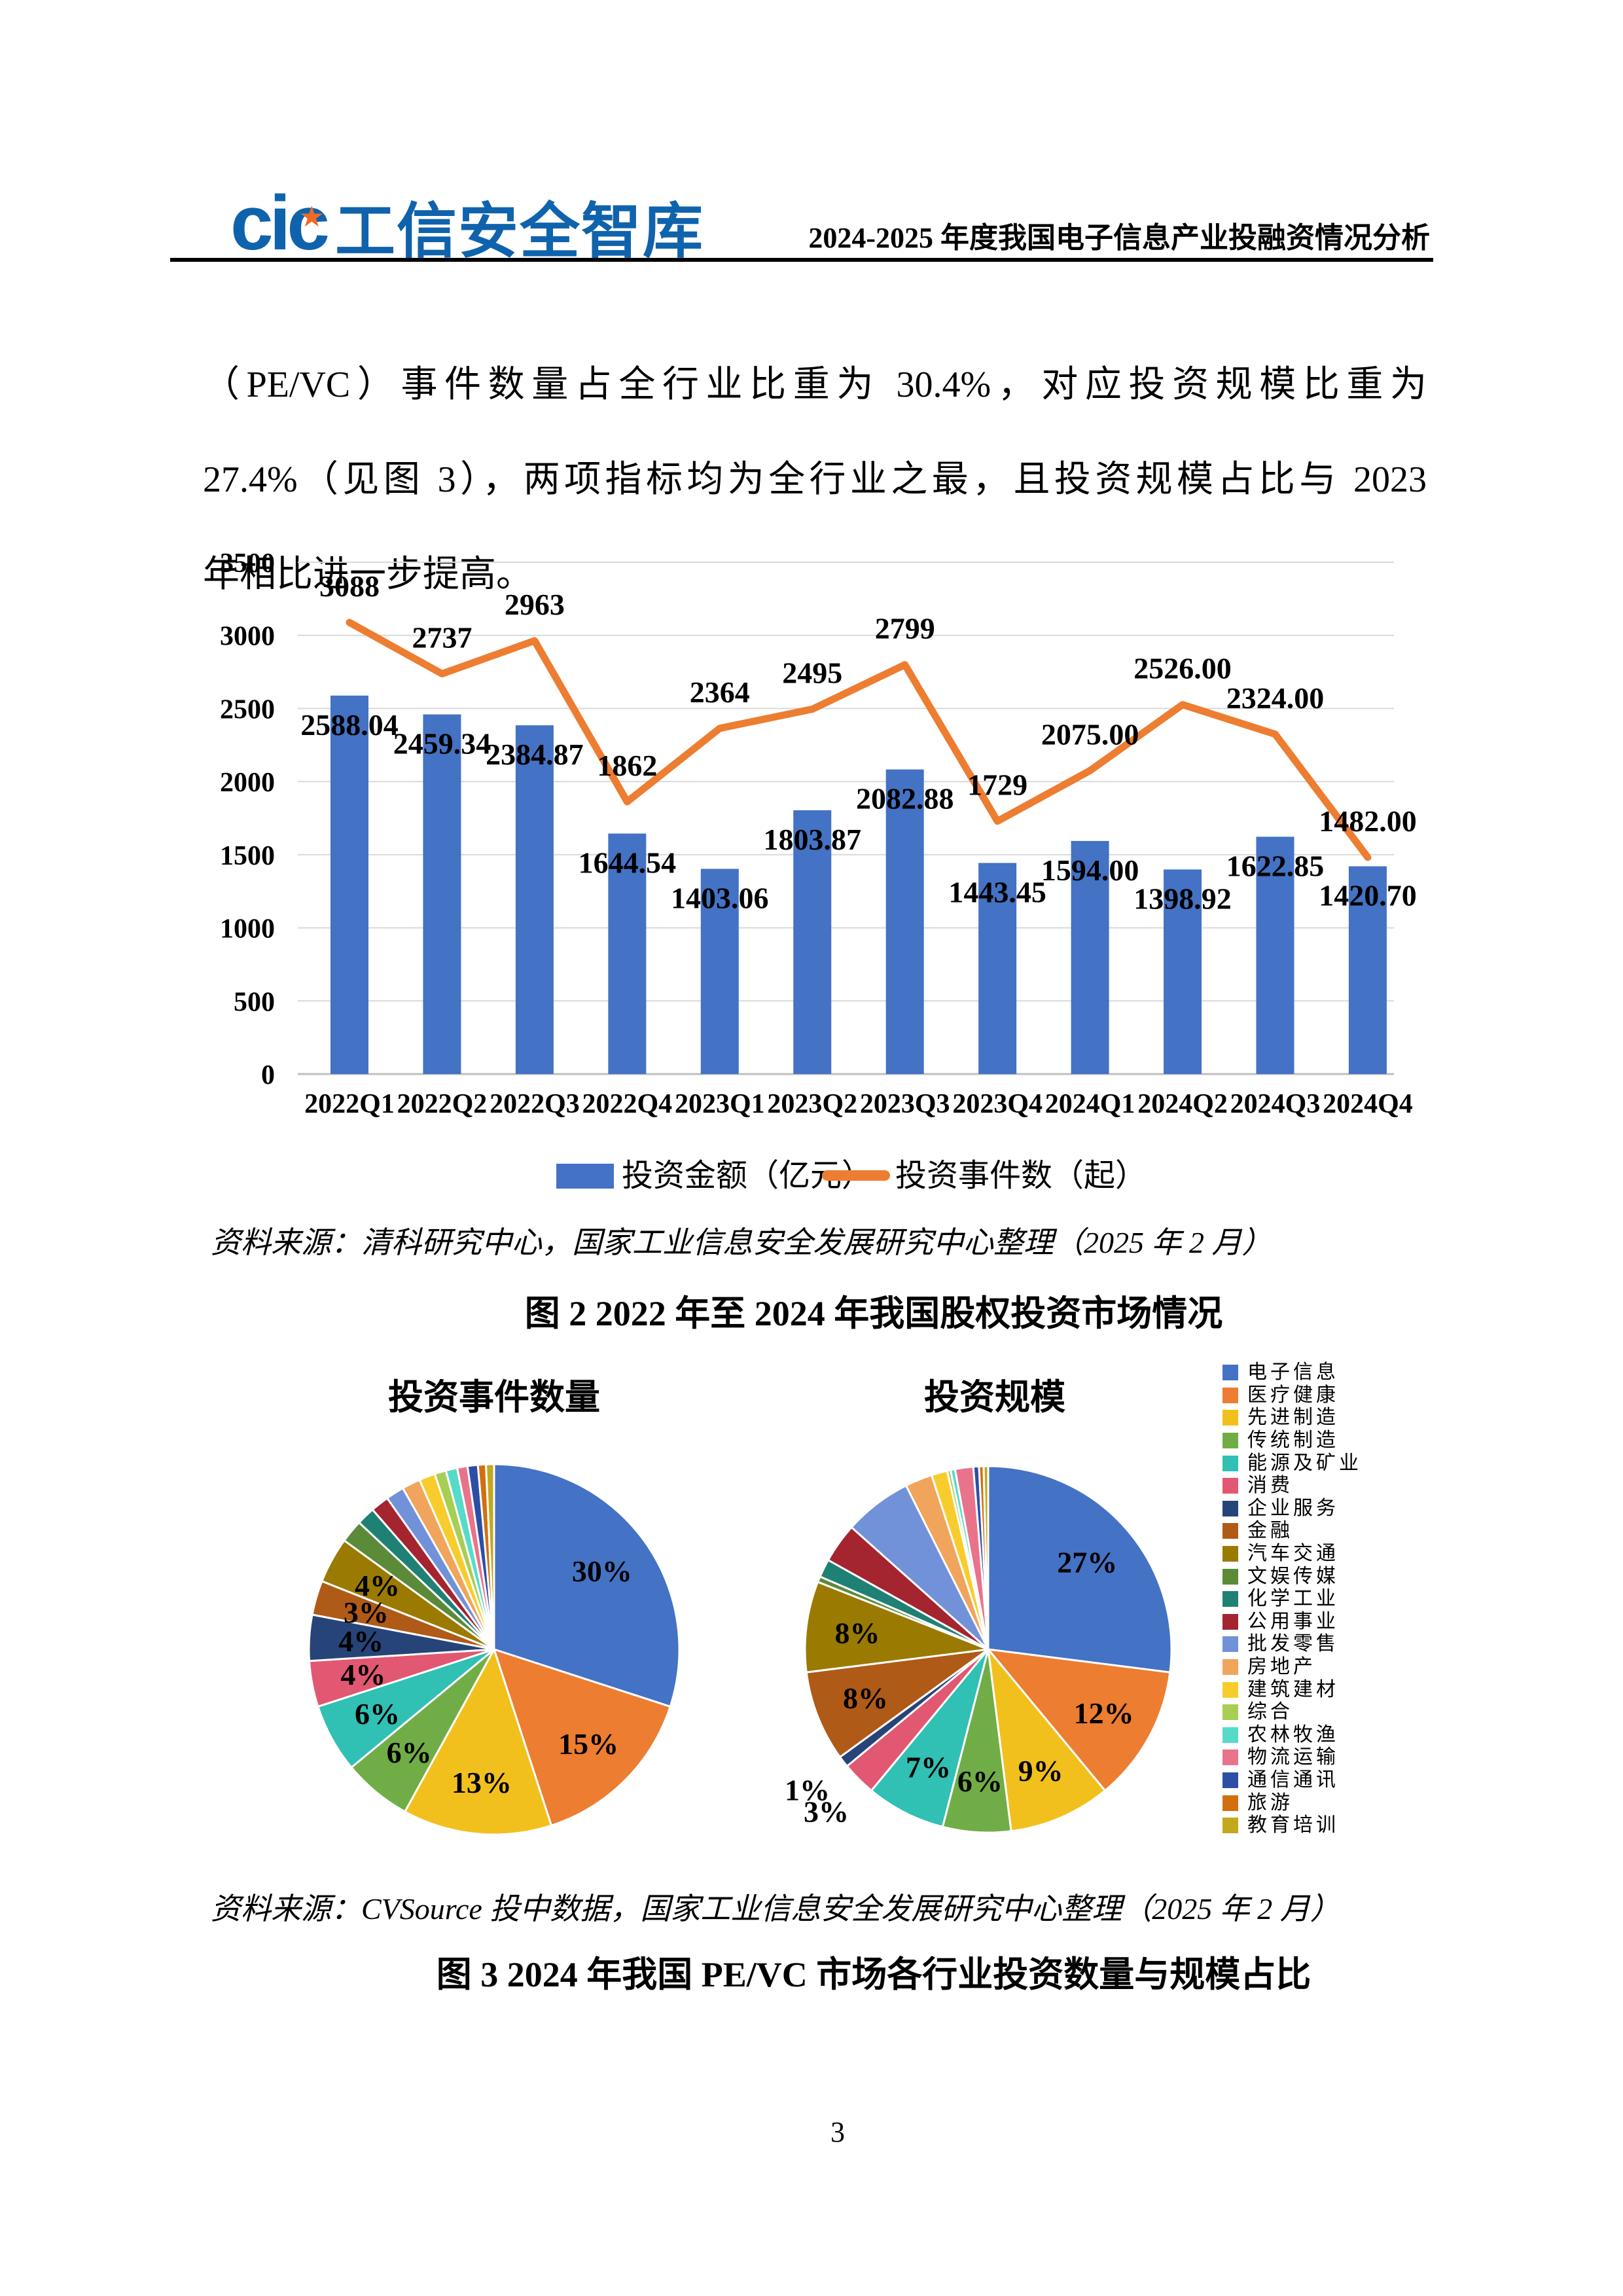 The image size is (1623, 2296). What do you see at coordinates (490, 1556) in the screenshot?
I see `pie-event-count-slice-教育培训` at bounding box center [490, 1556].